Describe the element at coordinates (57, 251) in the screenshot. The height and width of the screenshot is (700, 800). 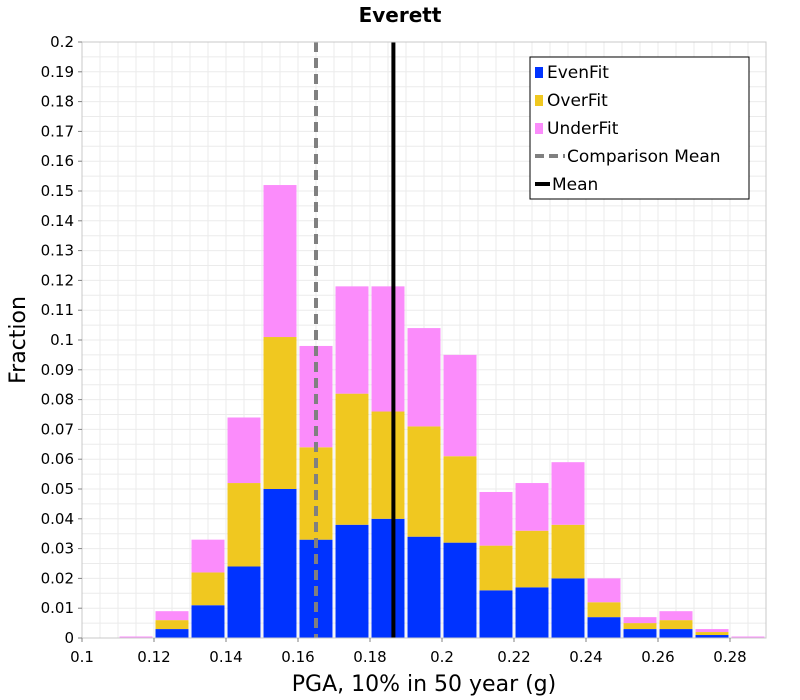
I see `y-tick-label: 0.13` at that location.